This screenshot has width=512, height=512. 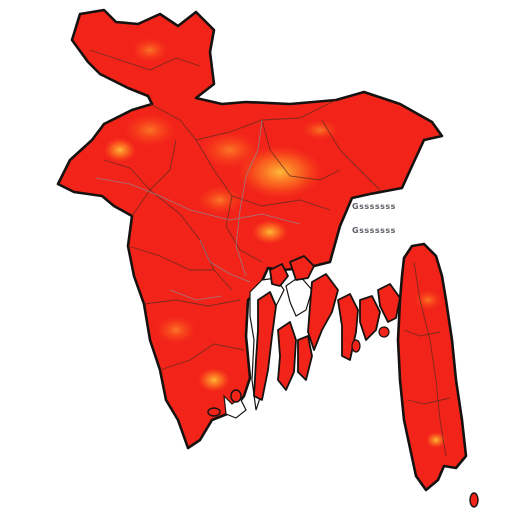 I want to click on southeast-landmass, so click(x=437, y=375).